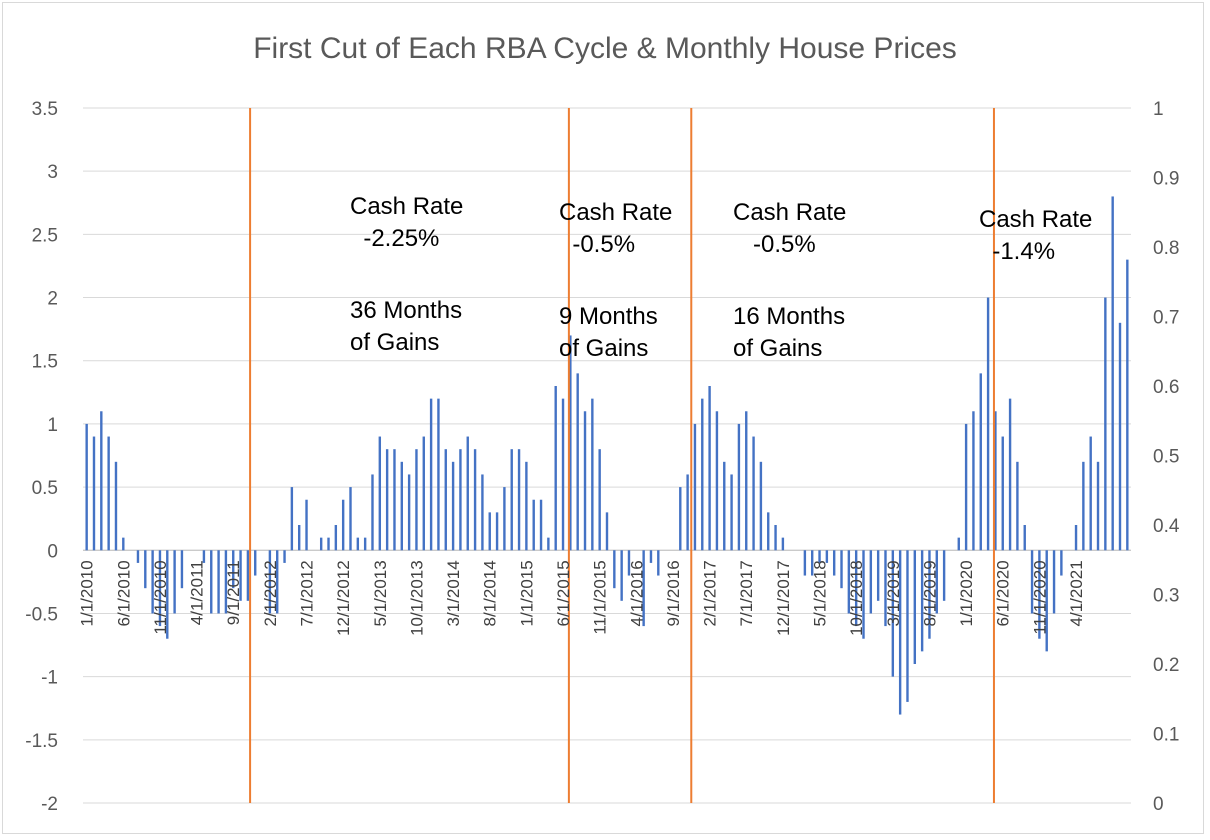  Describe the element at coordinates (270, 593) in the screenshot. I see `x-tick-label: 2/1/2012` at that location.